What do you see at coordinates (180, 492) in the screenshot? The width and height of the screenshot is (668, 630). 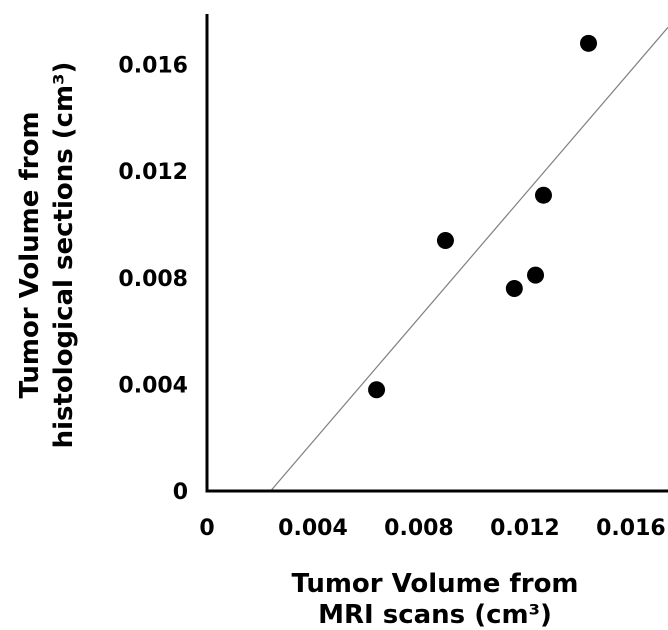 I see `y-tick-label-0: 0` at bounding box center [180, 492].